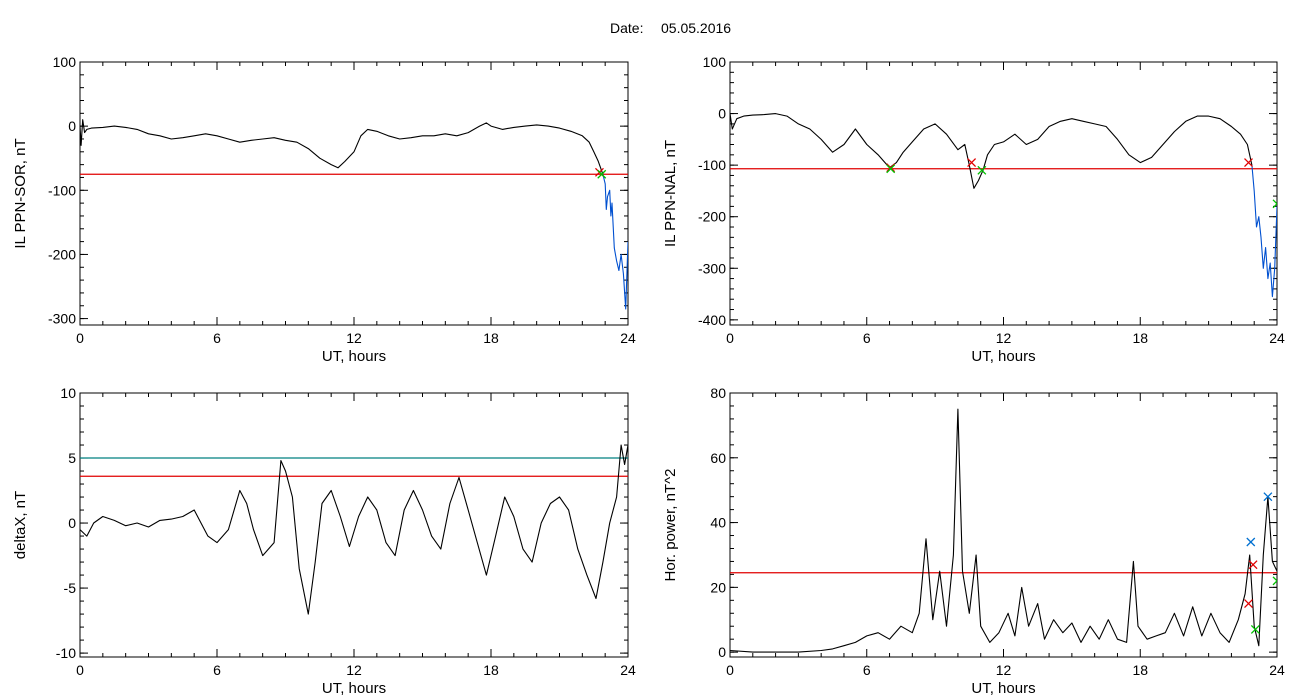  I want to click on y-axis-title: Hor. power, nT^2, so click(670, 525).